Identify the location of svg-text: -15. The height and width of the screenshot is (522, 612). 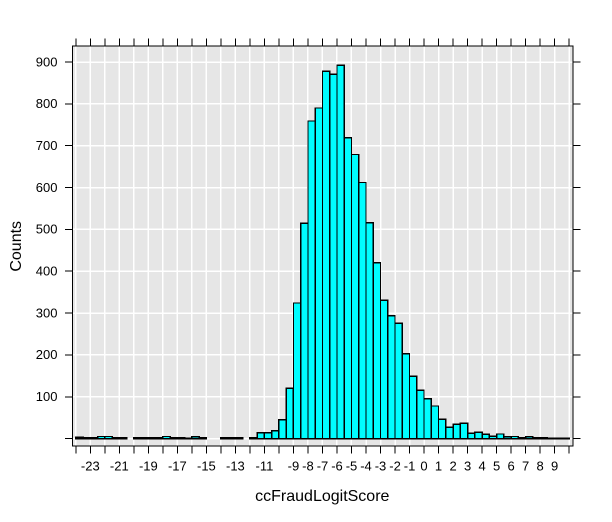
(206, 466).